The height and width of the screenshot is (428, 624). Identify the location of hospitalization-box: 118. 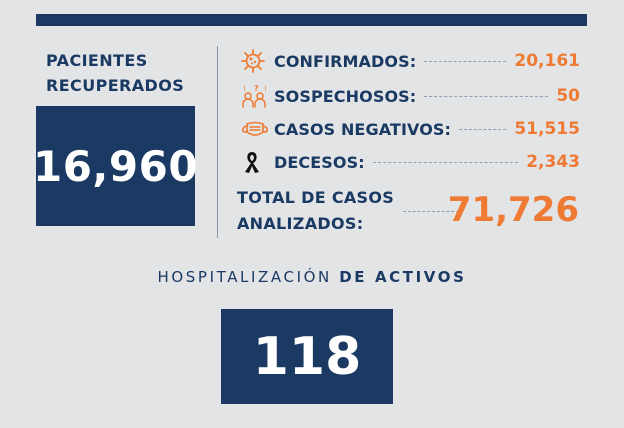
(307, 356).